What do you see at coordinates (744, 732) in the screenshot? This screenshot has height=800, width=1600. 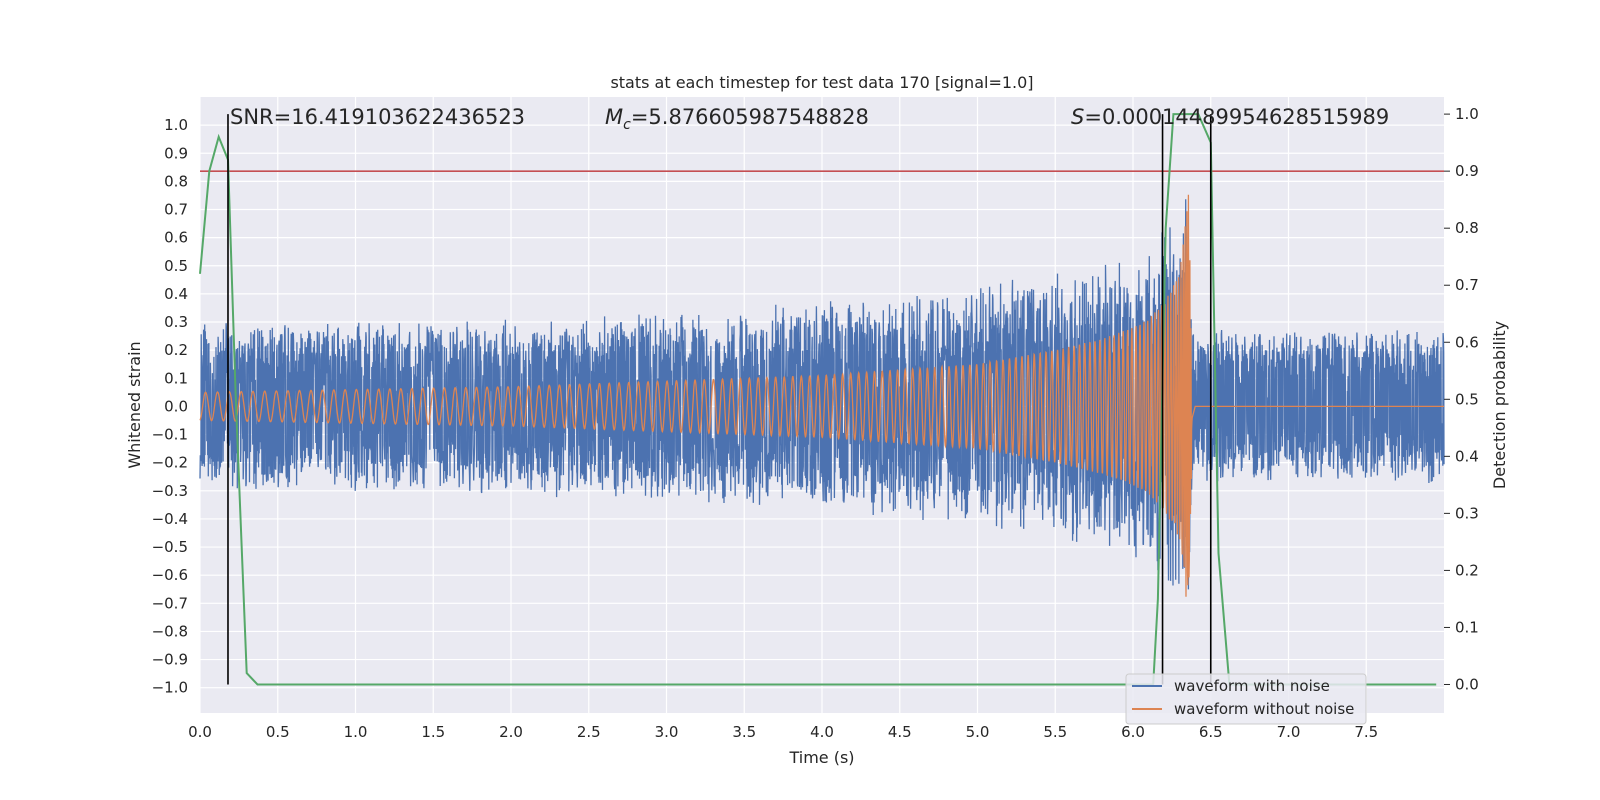 I see `x-tick-label: 3.5` at bounding box center [744, 732].